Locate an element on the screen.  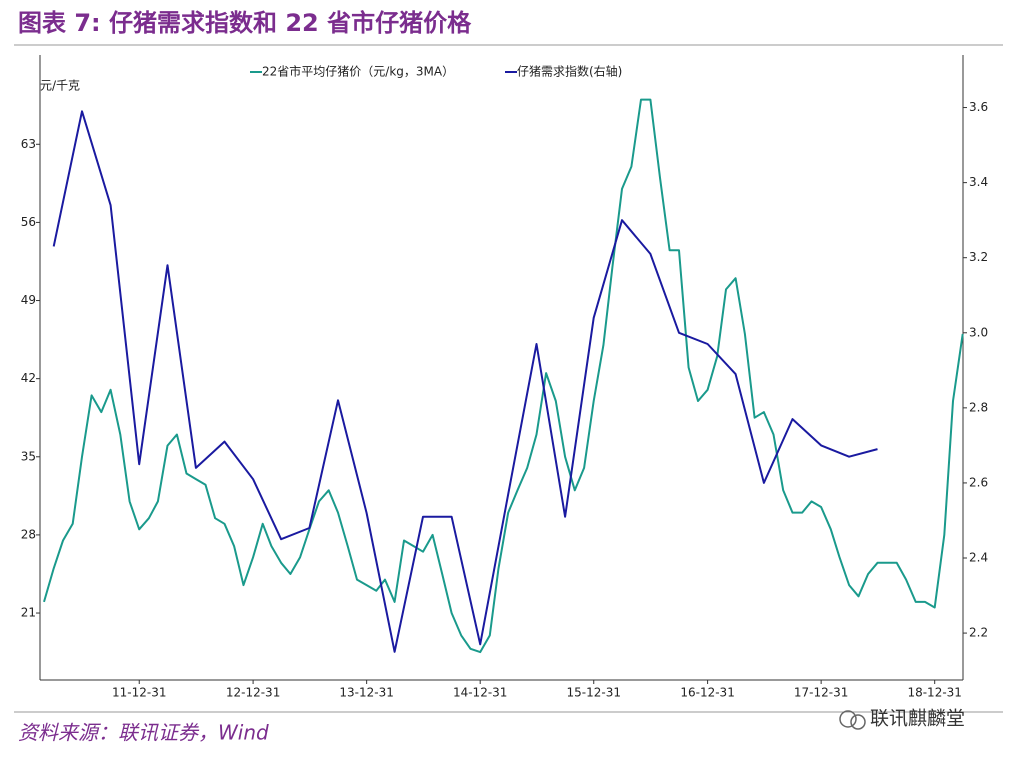
watermark: 联讯麒麟堂 is located at coordinates (917, 719).